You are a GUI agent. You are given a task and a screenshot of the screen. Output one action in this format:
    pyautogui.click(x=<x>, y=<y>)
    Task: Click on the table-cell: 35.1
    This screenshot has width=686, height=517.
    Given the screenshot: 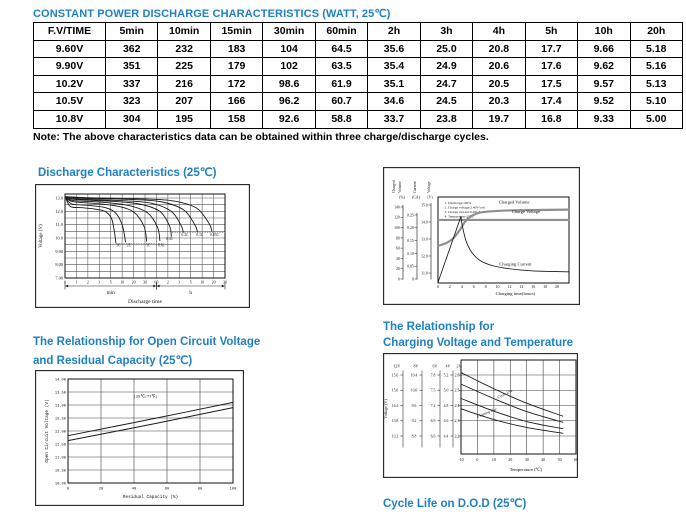 What is the action you would take?
    pyautogui.click(x=394, y=84)
    